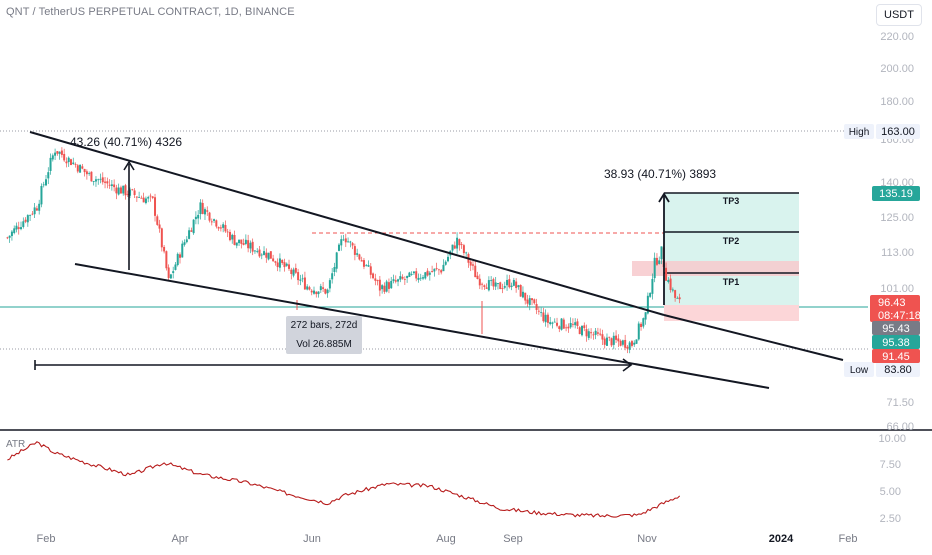 Image resolution: width=932 pixels, height=555 pixels. What do you see at coordinates (892, 479) in the screenshot?
I see `atr-axis: 10.00 7.50 5.00 2.50` at bounding box center [892, 479].